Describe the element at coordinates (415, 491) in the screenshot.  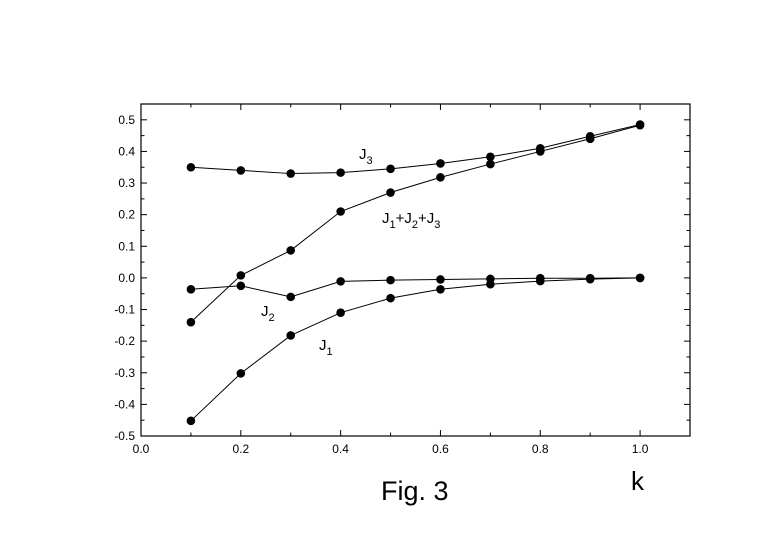
I see `figure-caption: Fig. 3` at that location.